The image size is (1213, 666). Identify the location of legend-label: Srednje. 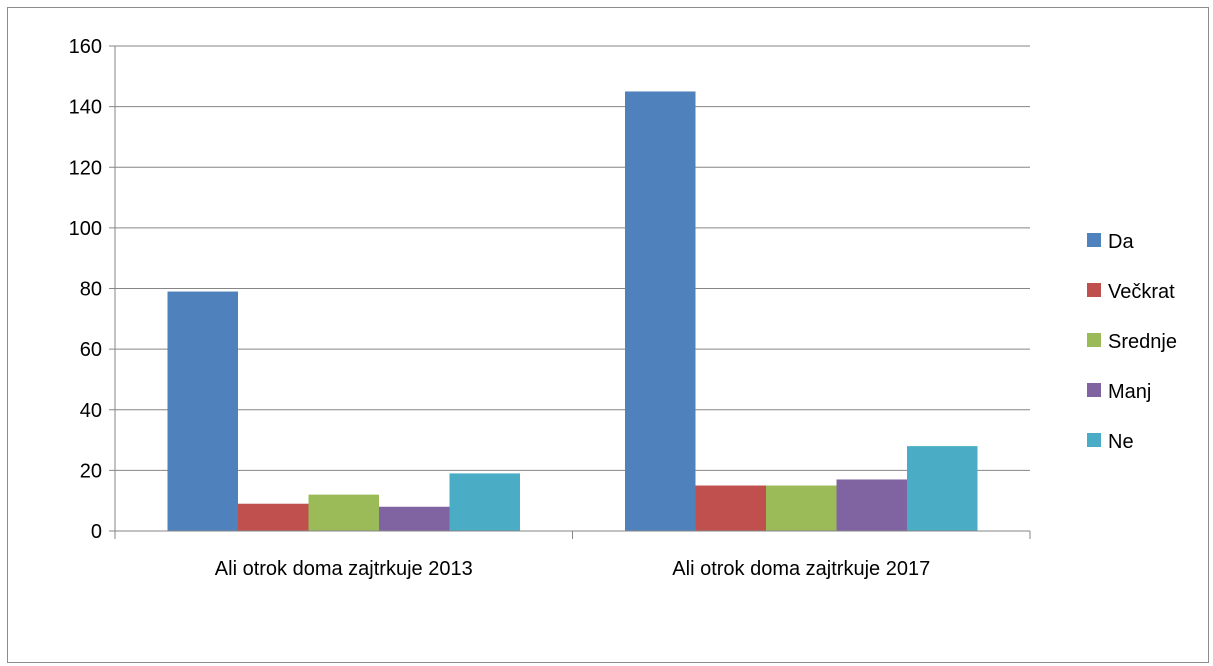
(1142, 342).